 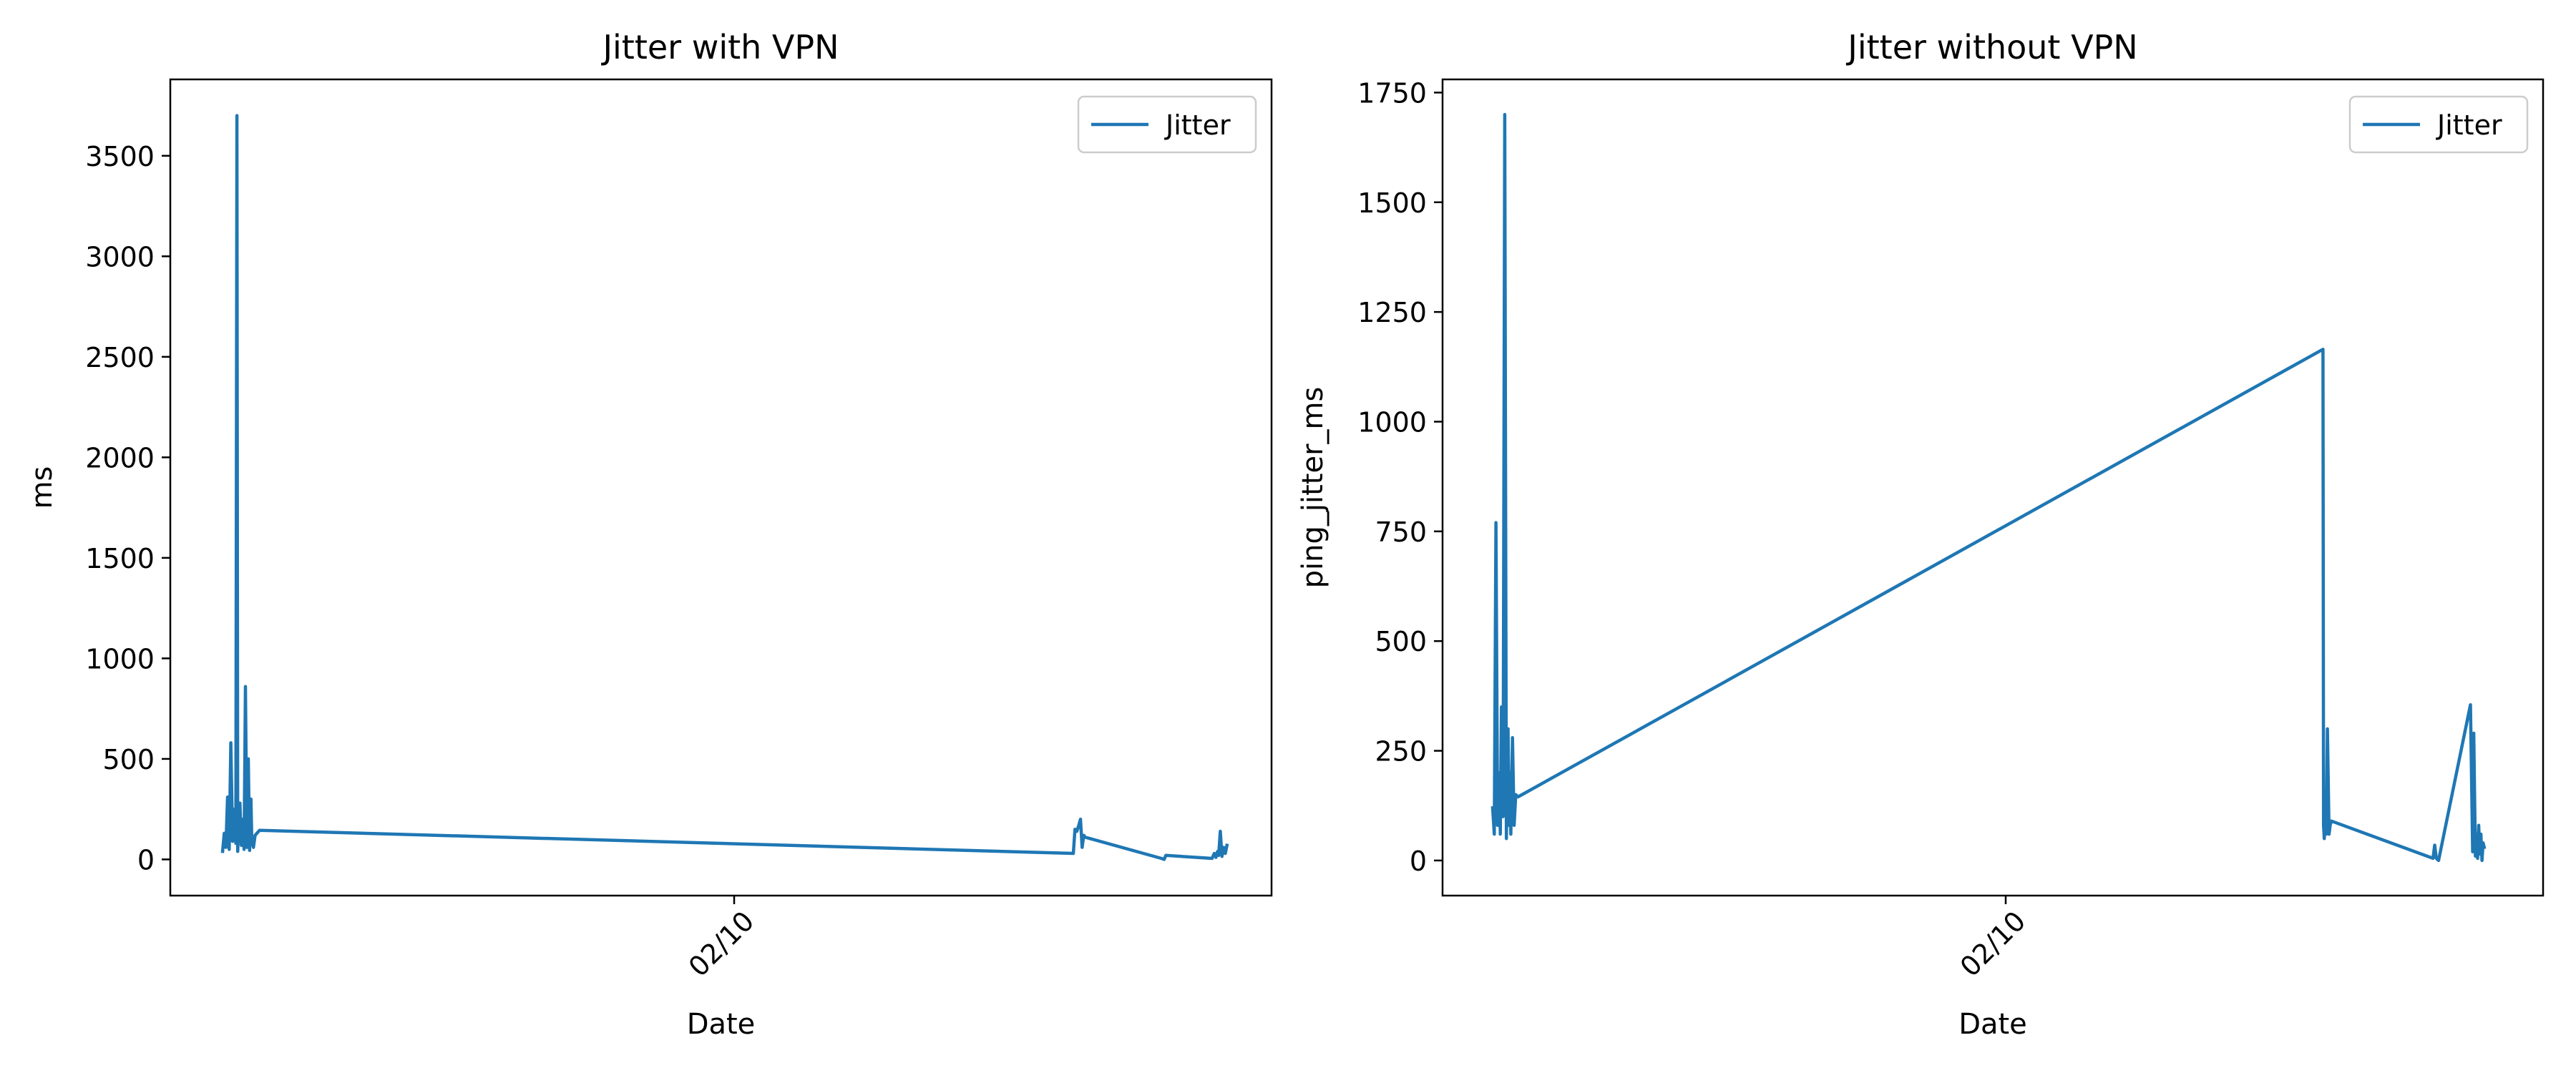 What do you see at coordinates (120, 458) in the screenshot?
I see `y-tick-label: 2000` at bounding box center [120, 458].